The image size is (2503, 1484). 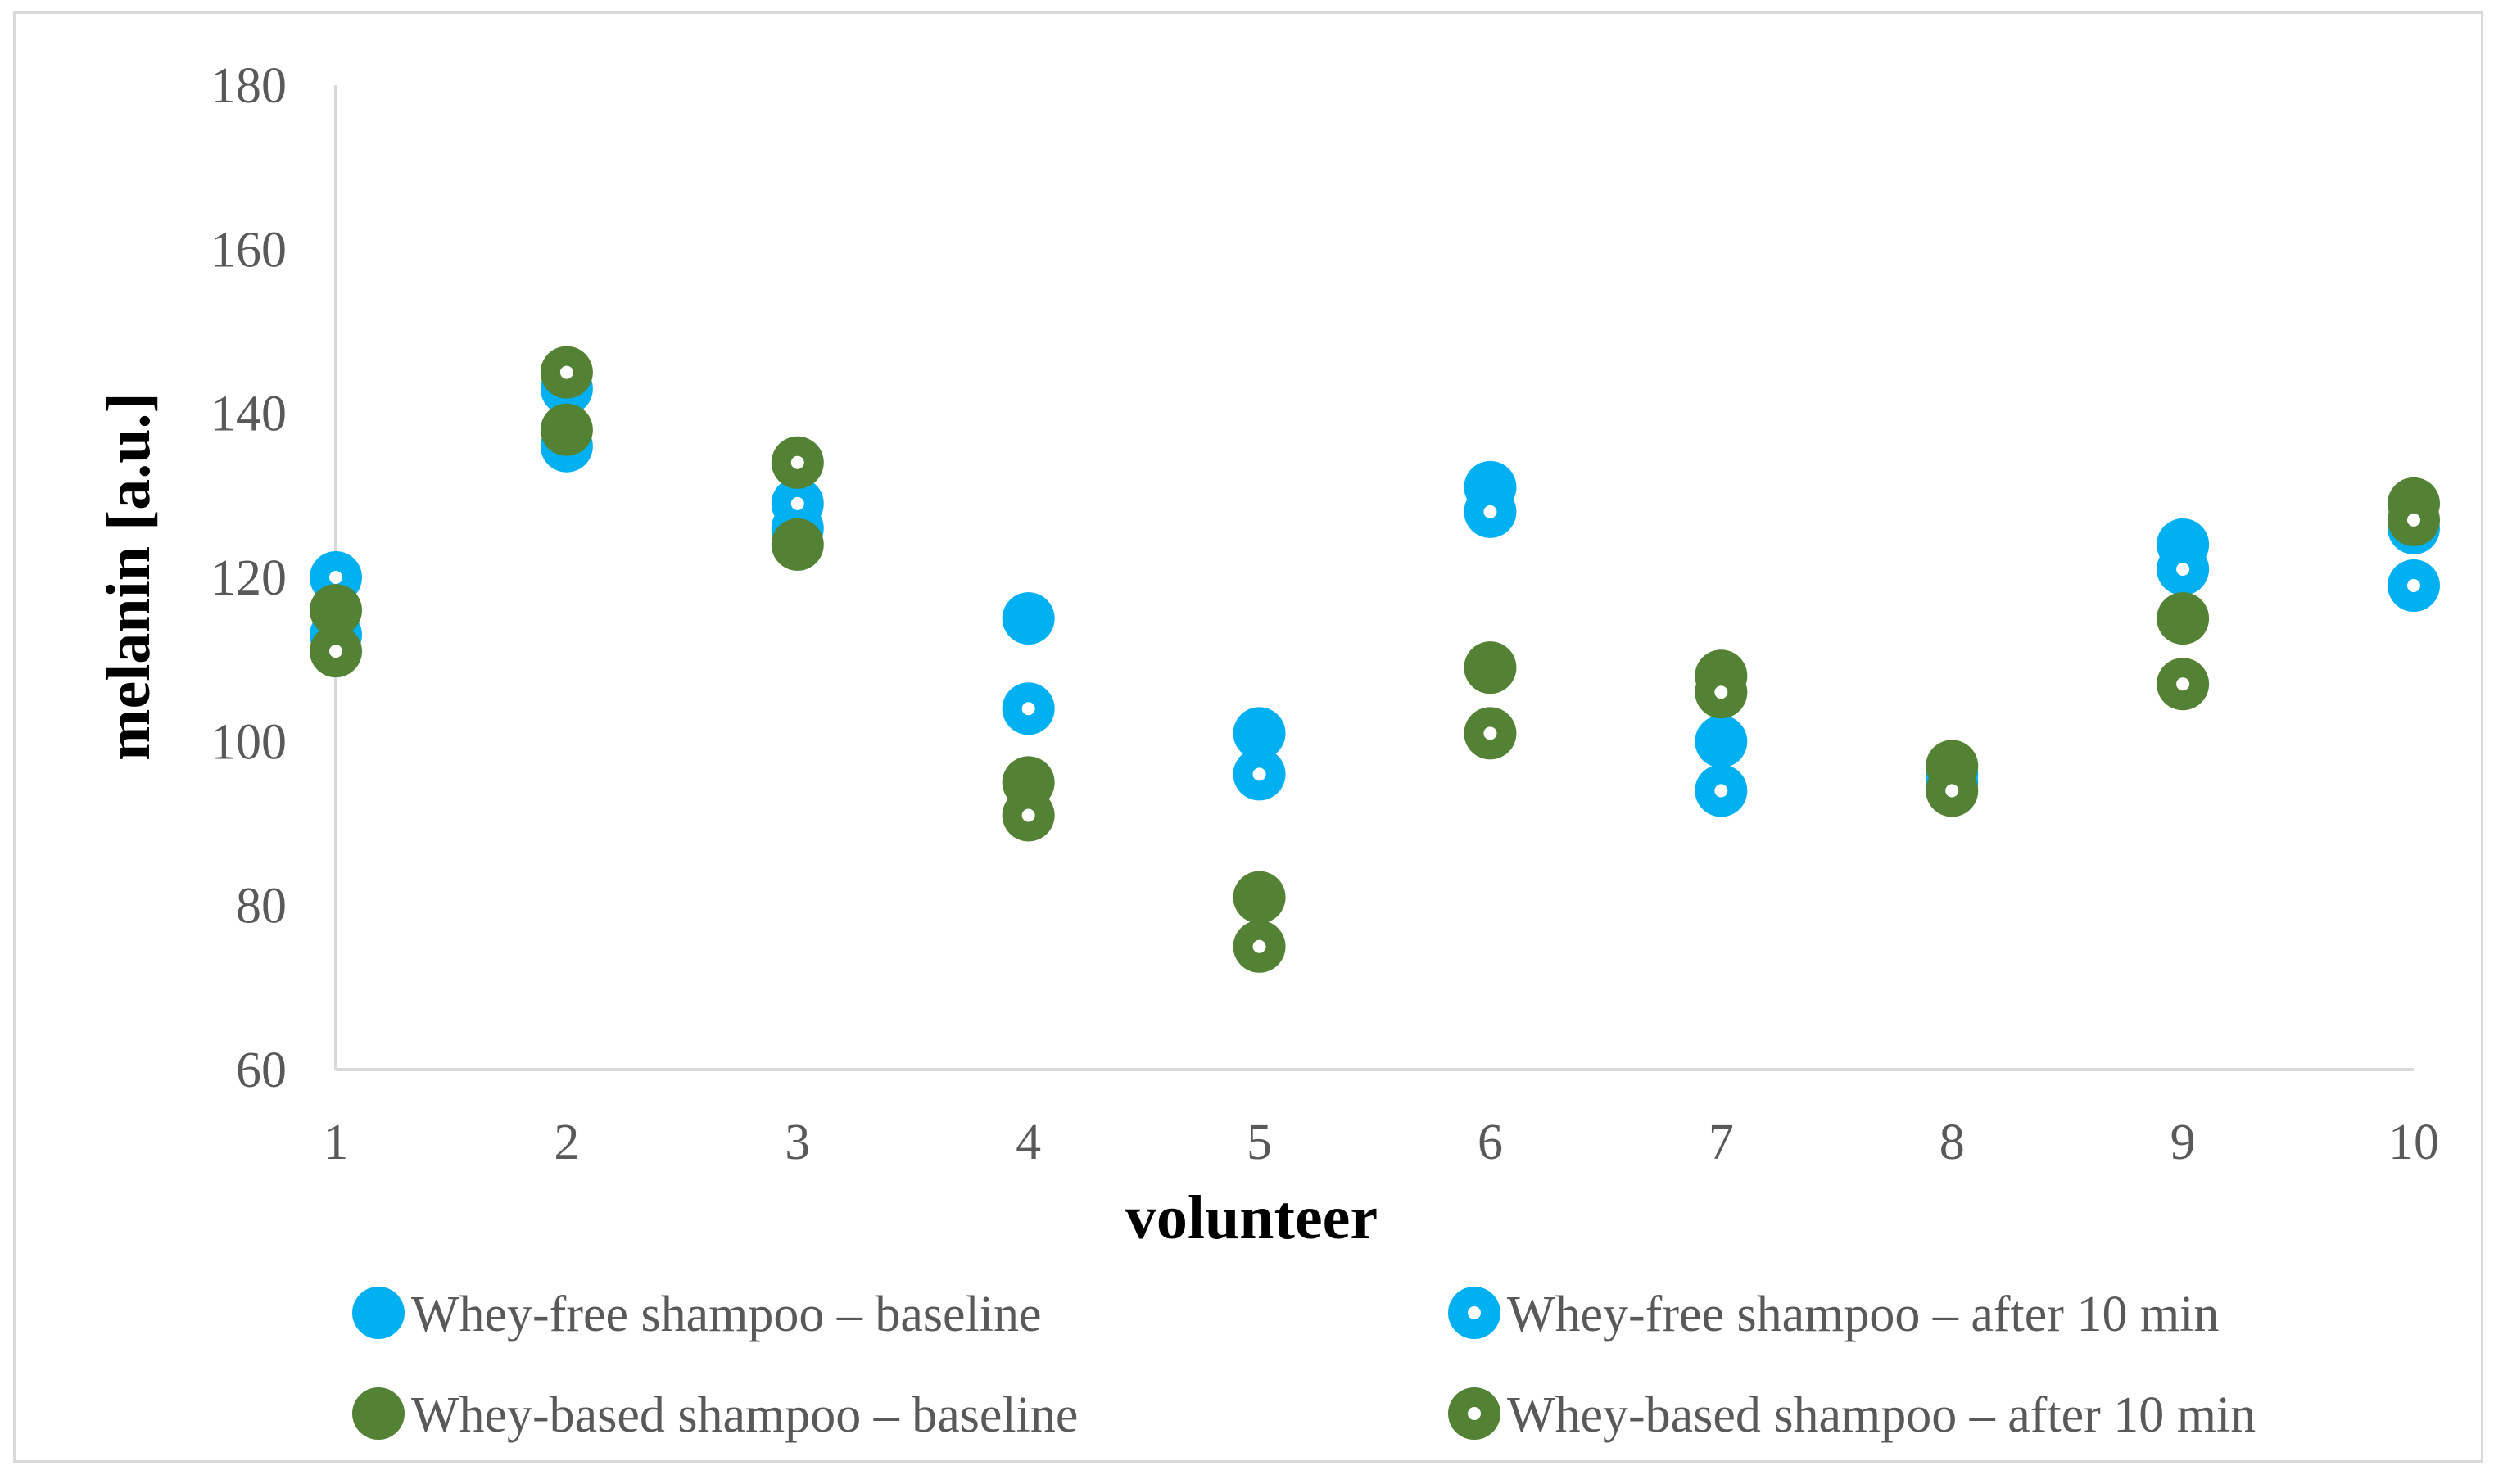 I want to click on y-tick-label: 120, so click(x=248, y=578).